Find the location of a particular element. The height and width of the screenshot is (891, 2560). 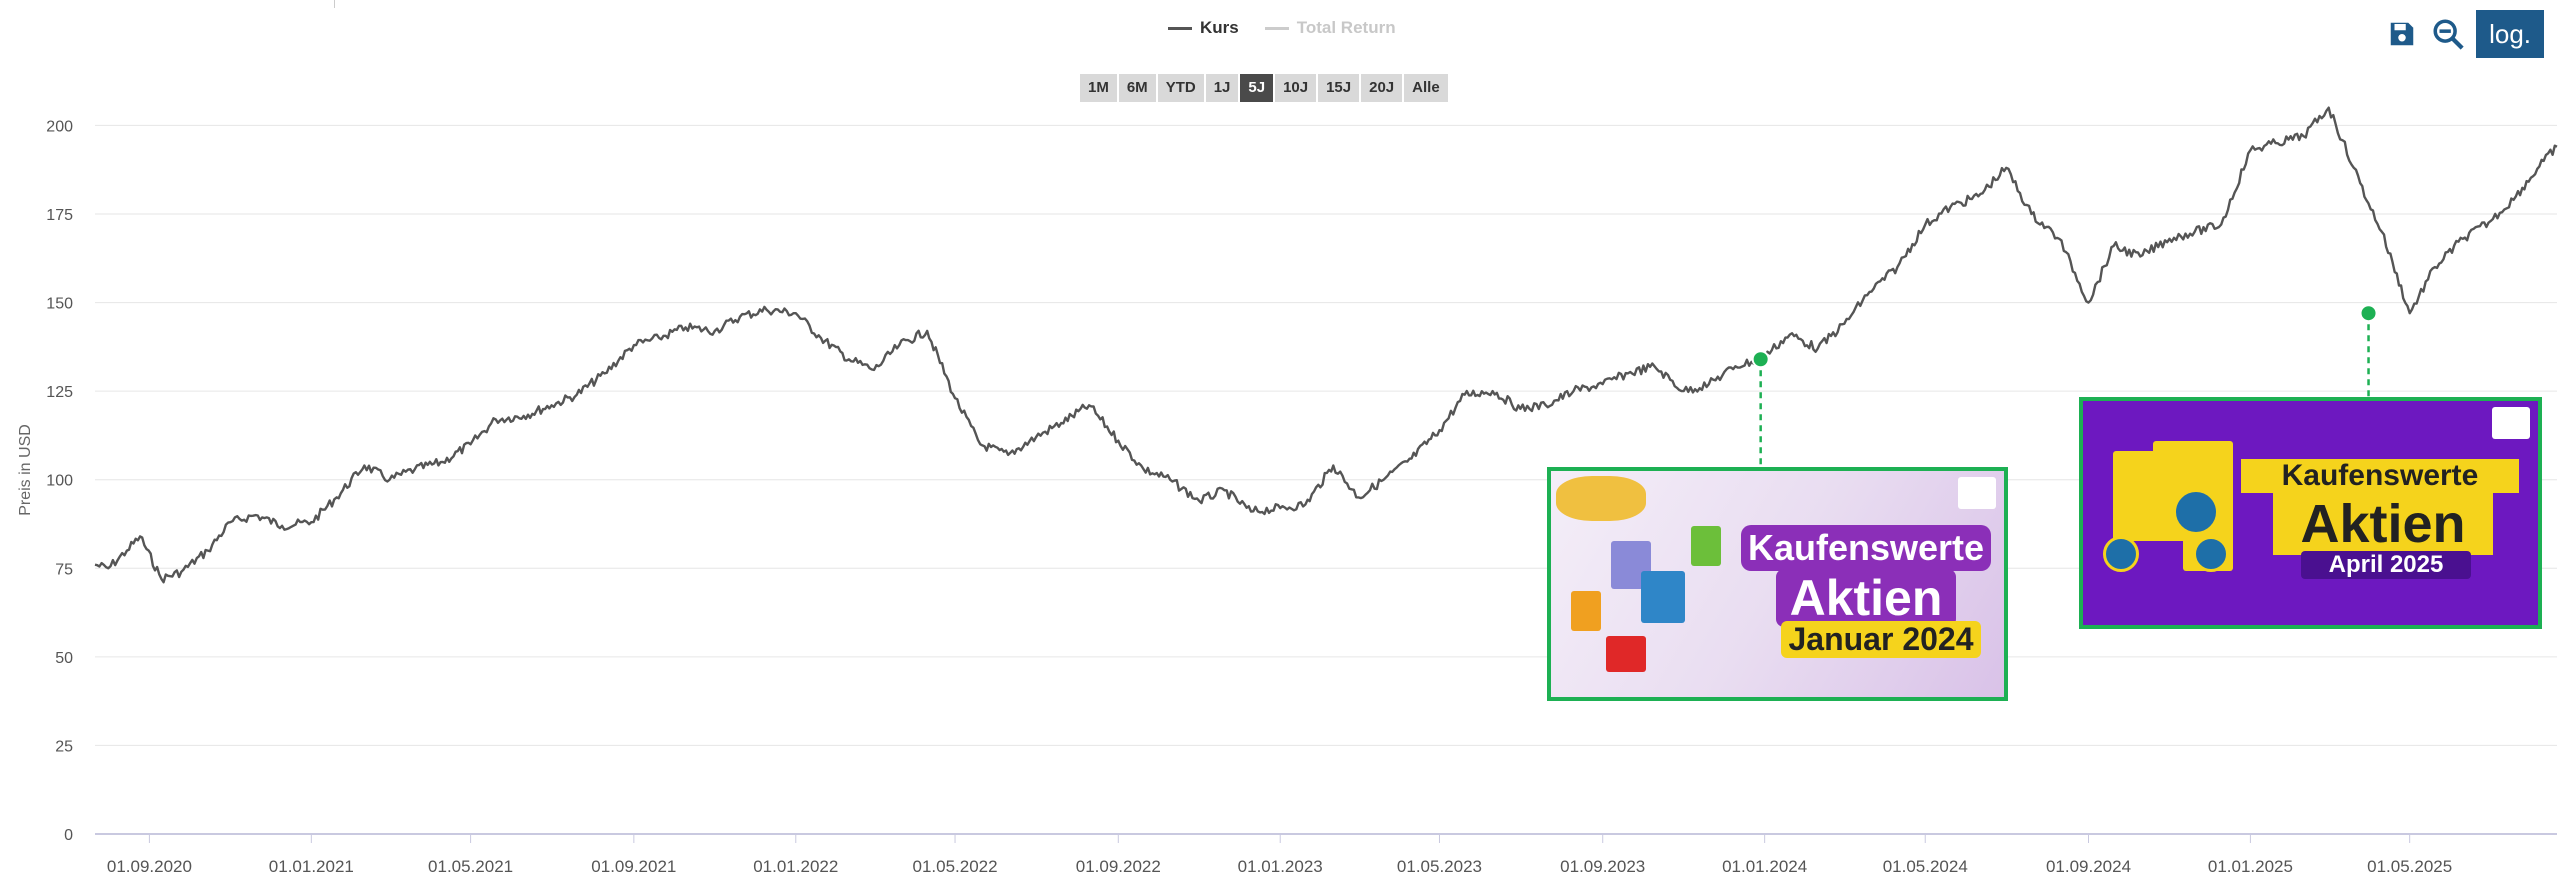

legend-label-total-return: Total Return is located at coordinates (1346, 27).